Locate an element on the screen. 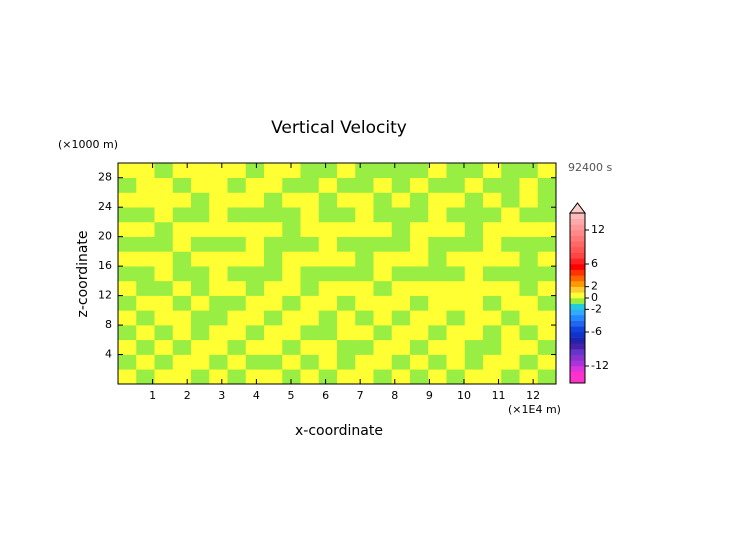 The image size is (752, 536). y-tick-label: 12 is located at coordinates (105, 295).